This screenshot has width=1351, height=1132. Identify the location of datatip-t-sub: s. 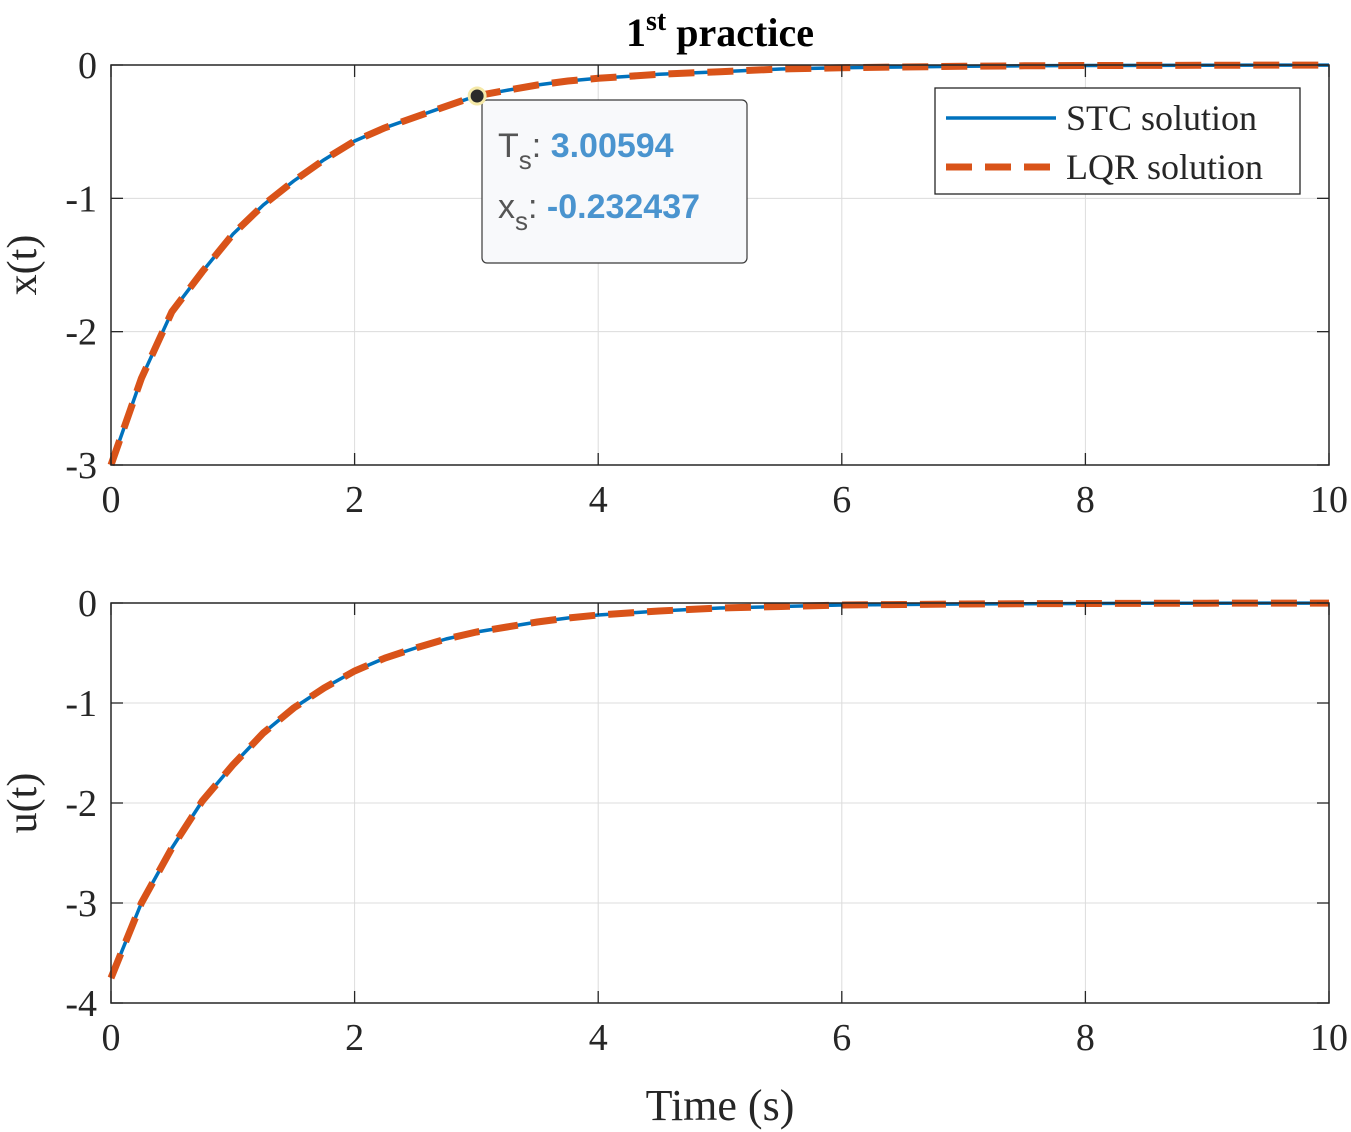
(525, 160).